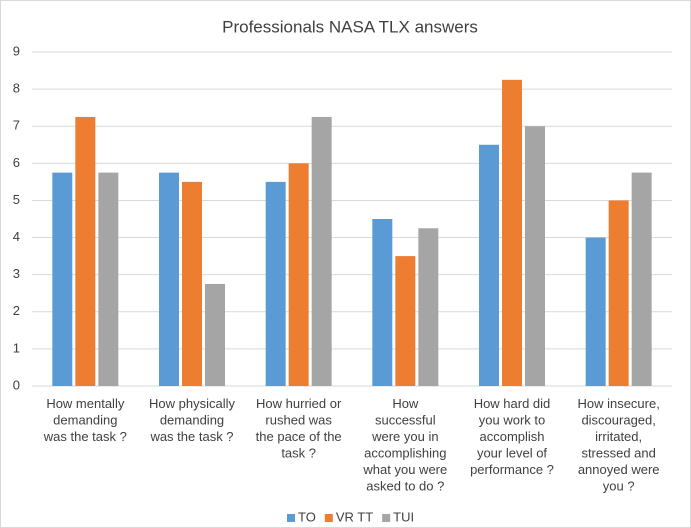 The height and width of the screenshot is (528, 691). Describe the element at coordinates (16, 125) in the screenshot. I see `y-tick-label: 7` at that location.